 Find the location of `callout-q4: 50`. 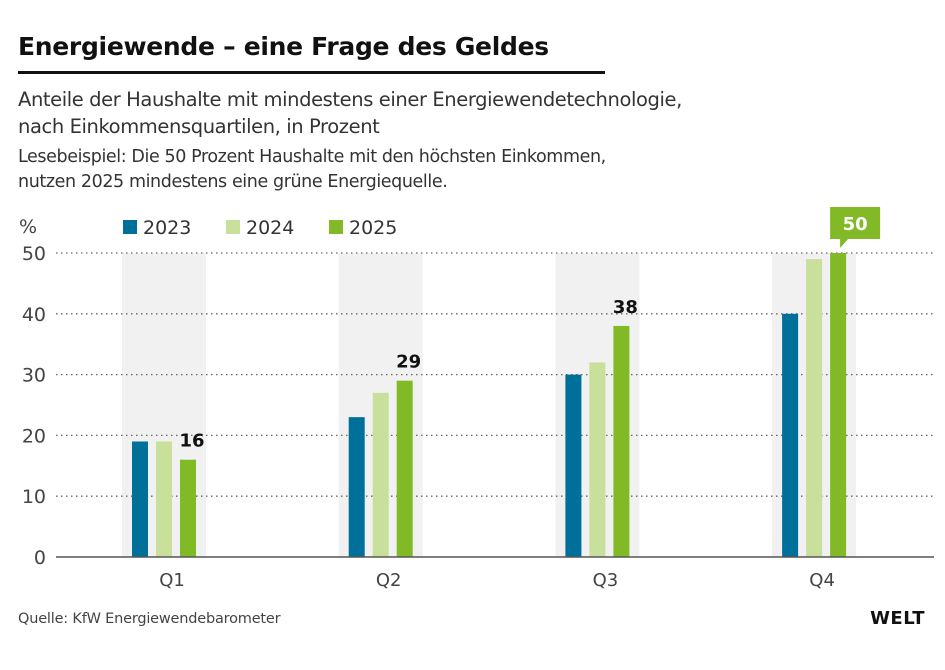

callout-q4: 50 is located at coordinates (855, 227).